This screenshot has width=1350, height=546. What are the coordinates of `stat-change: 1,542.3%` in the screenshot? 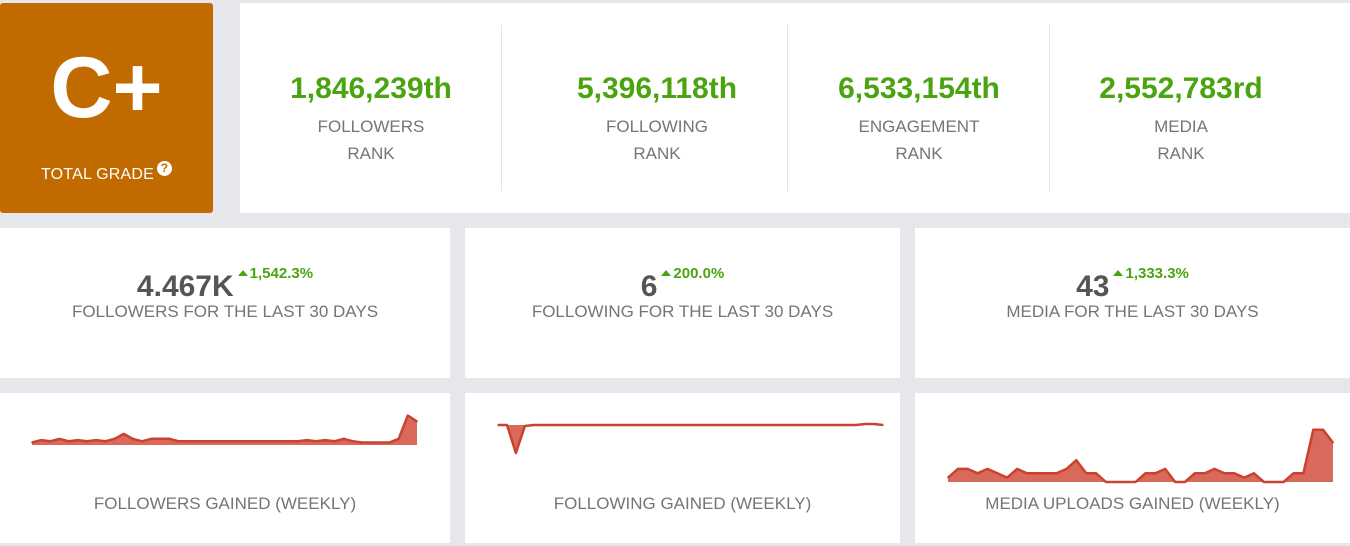 It's located at (275, 273).